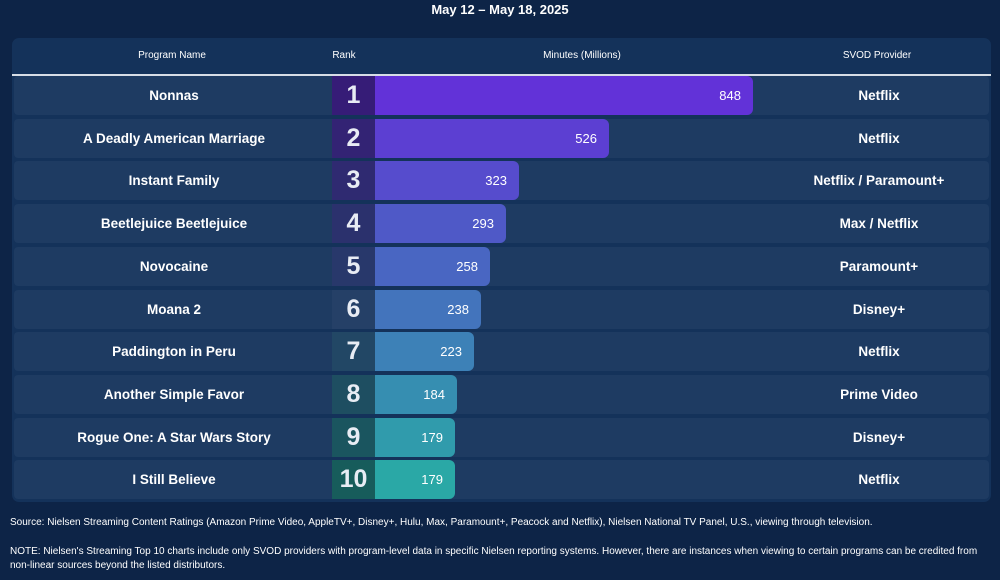 This screenshot has width=1000, height=580. I want to click on rank-badge: 10, so click(353, 480).